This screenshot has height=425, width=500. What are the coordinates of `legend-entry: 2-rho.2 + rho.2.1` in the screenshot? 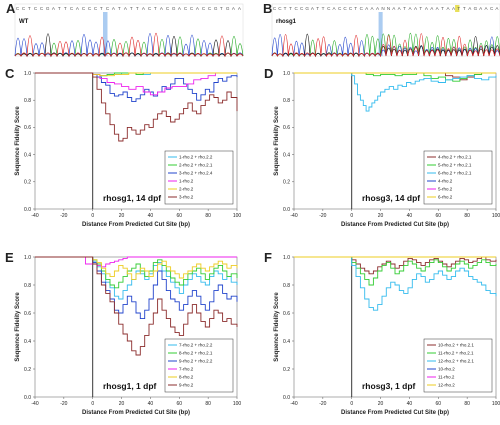 It's located at (196, 165).